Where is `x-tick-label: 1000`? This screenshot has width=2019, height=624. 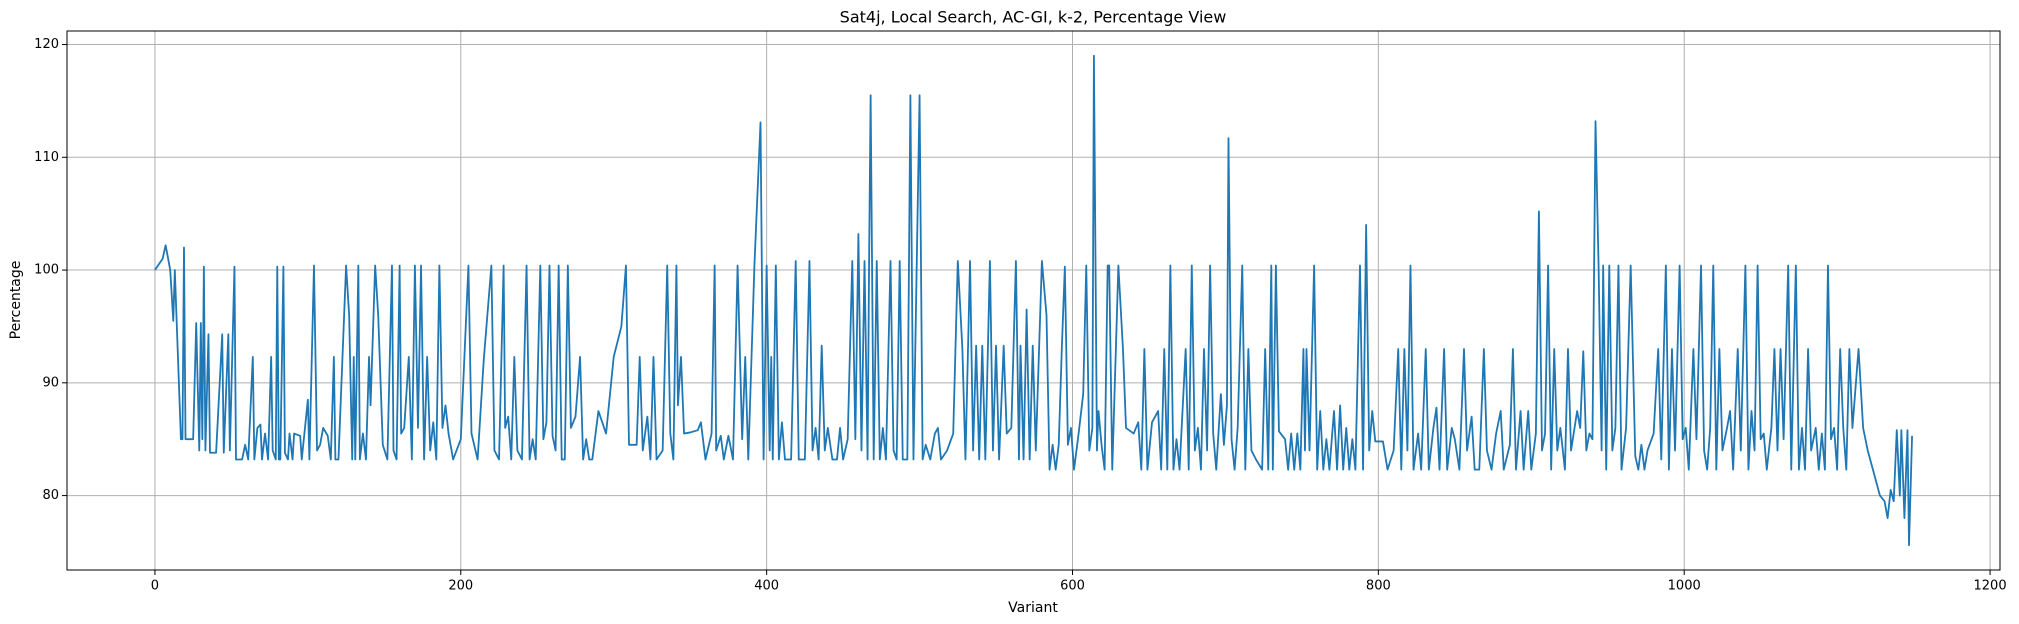
x-tick-label: 1000 is located at coordinates (1684, 586).